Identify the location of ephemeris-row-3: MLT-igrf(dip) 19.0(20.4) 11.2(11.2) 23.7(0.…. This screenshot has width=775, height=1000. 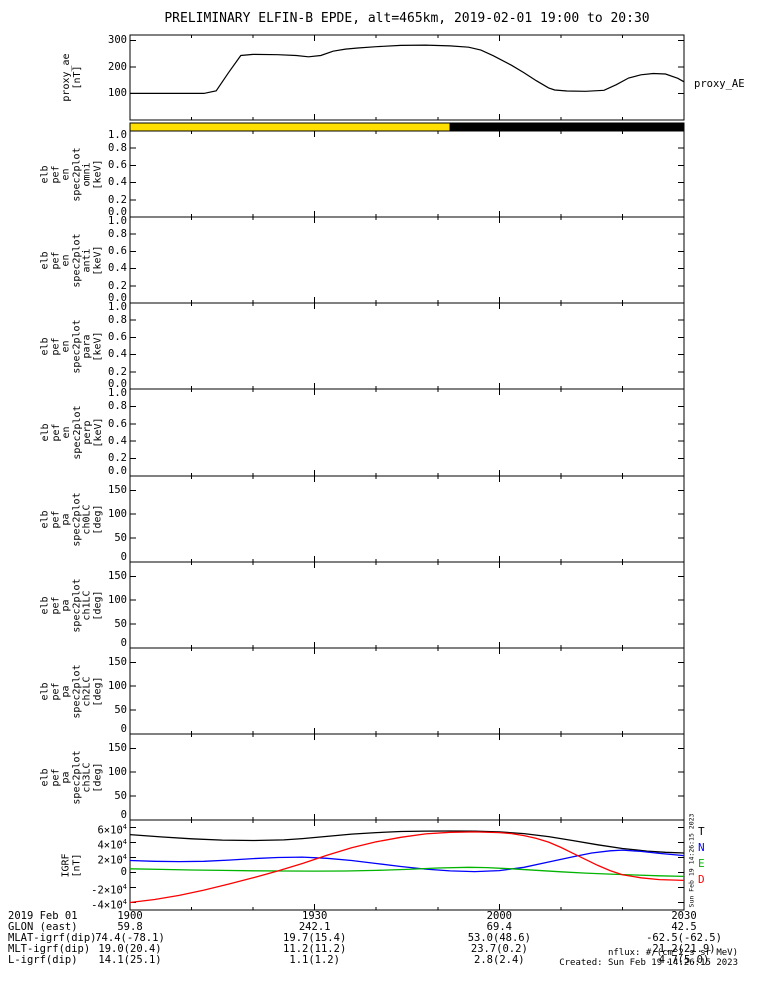
(387, 949).